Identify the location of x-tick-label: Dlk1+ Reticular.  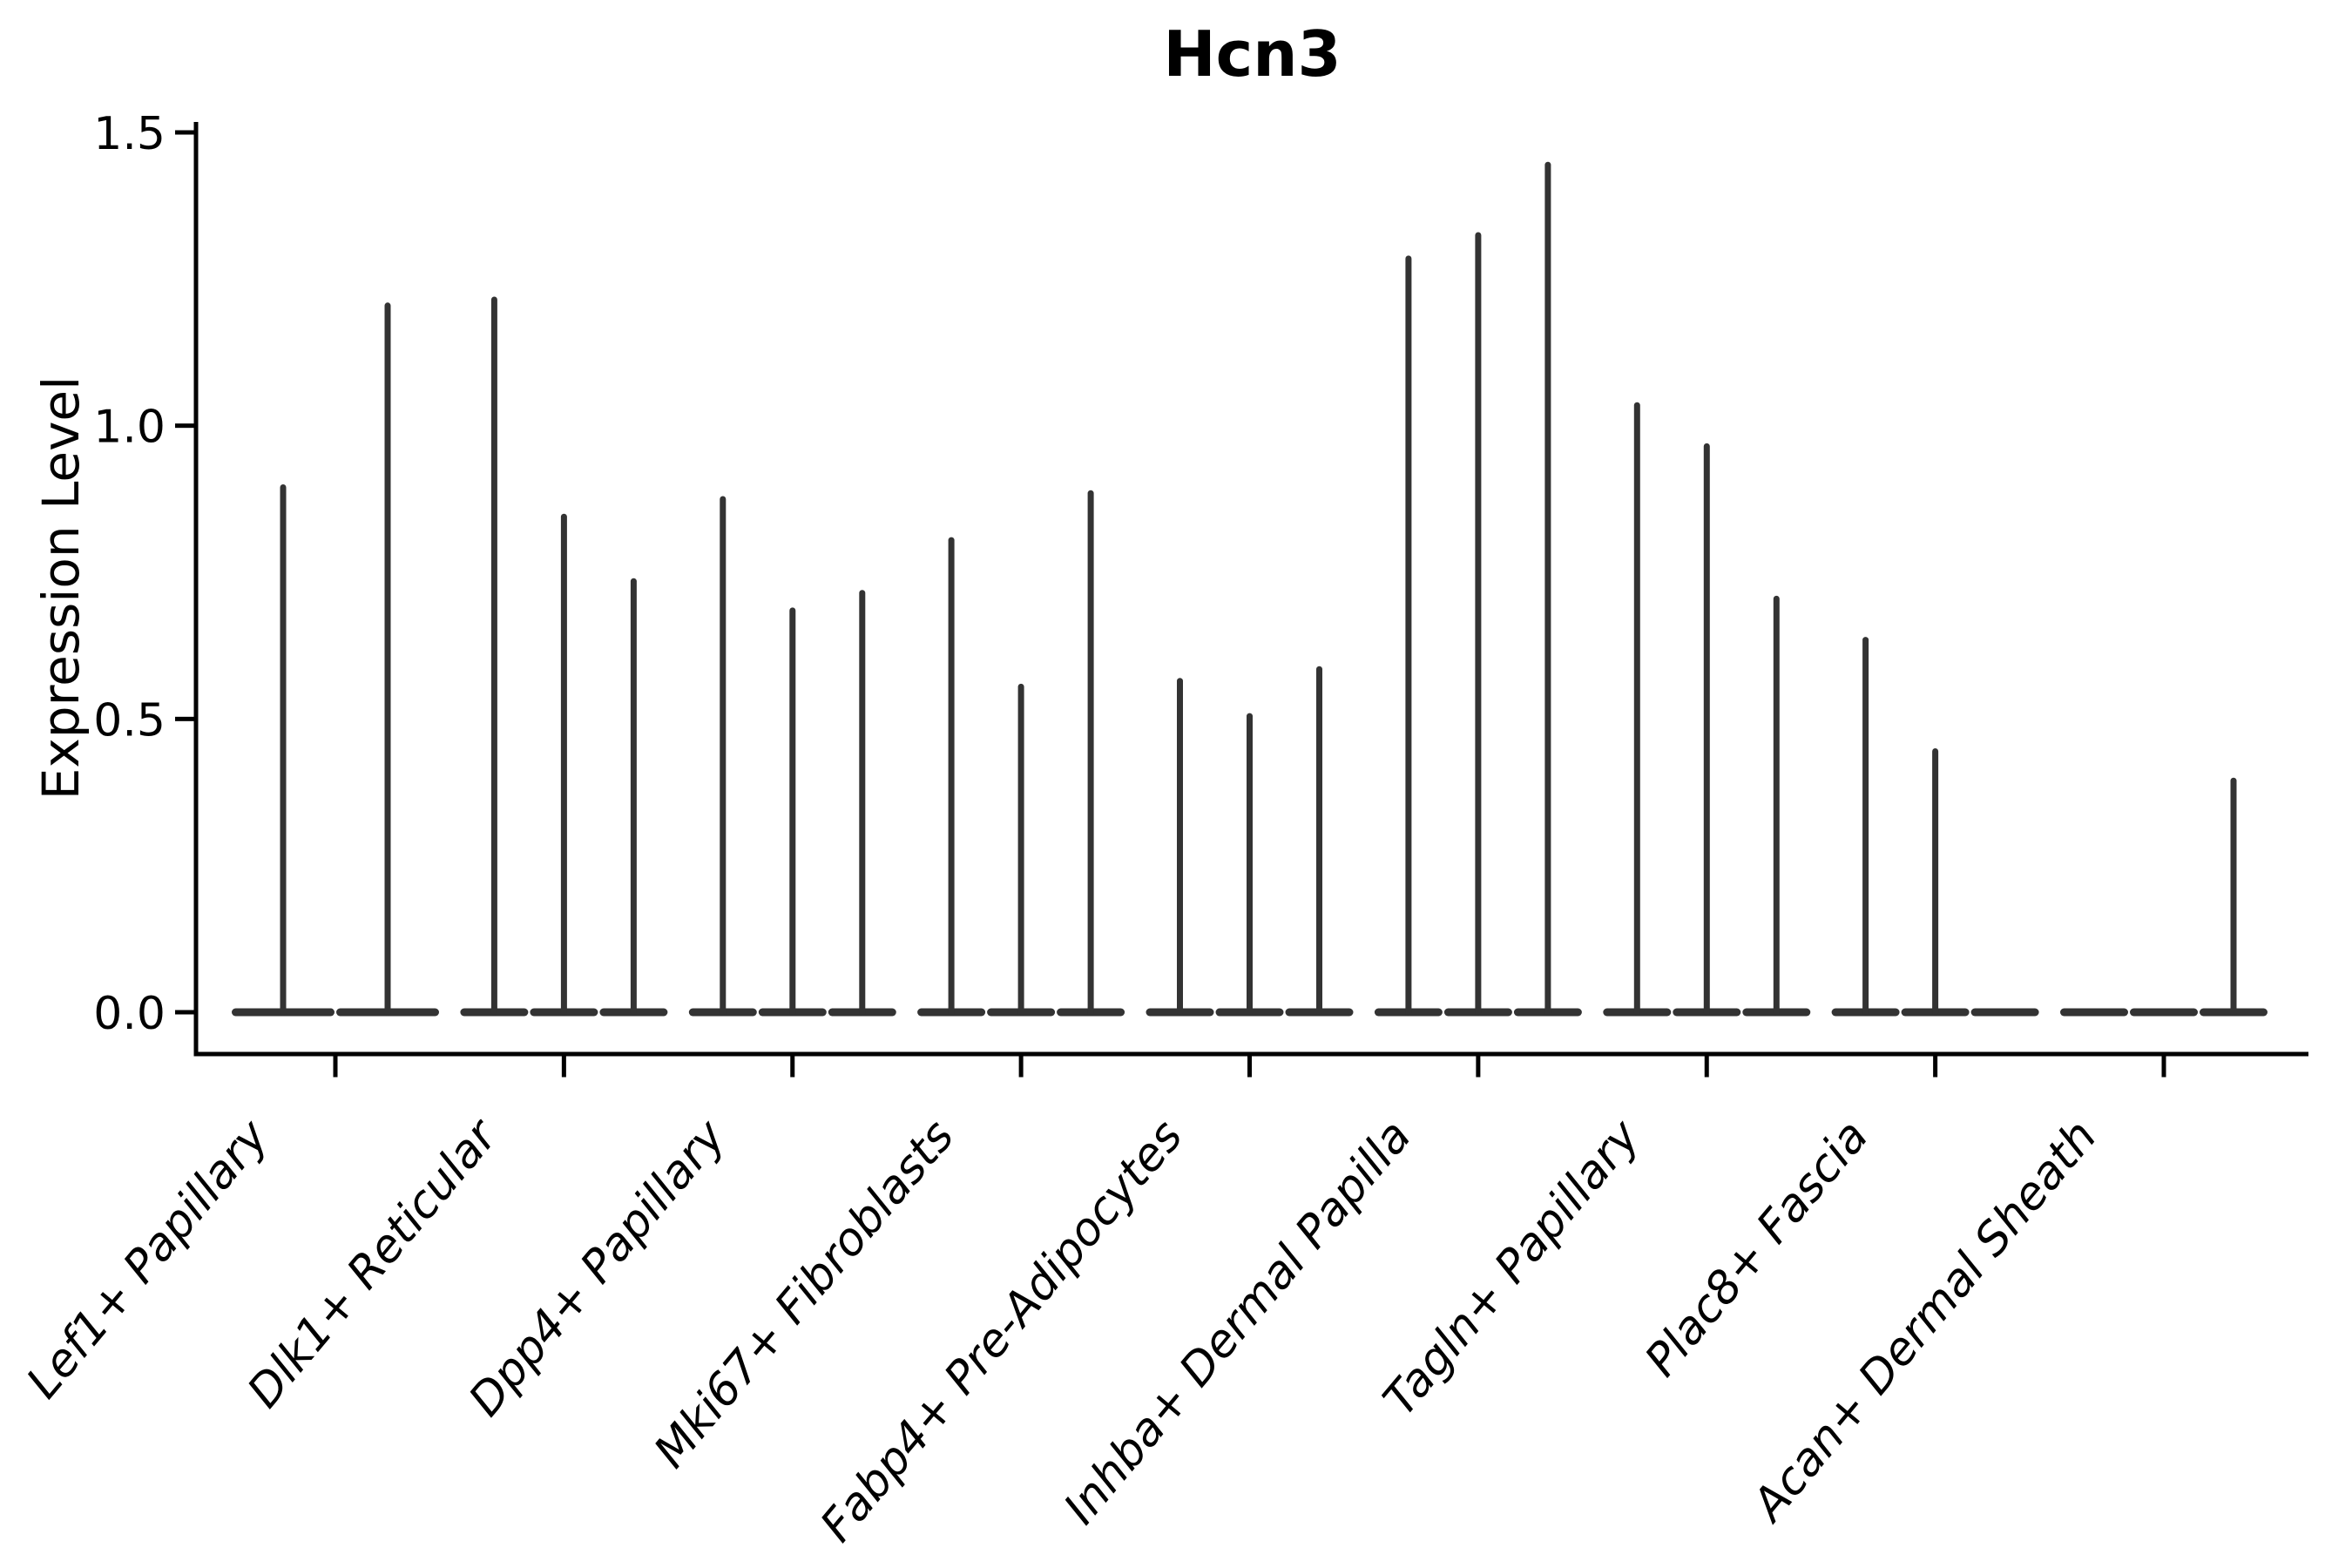
(374, 1262).